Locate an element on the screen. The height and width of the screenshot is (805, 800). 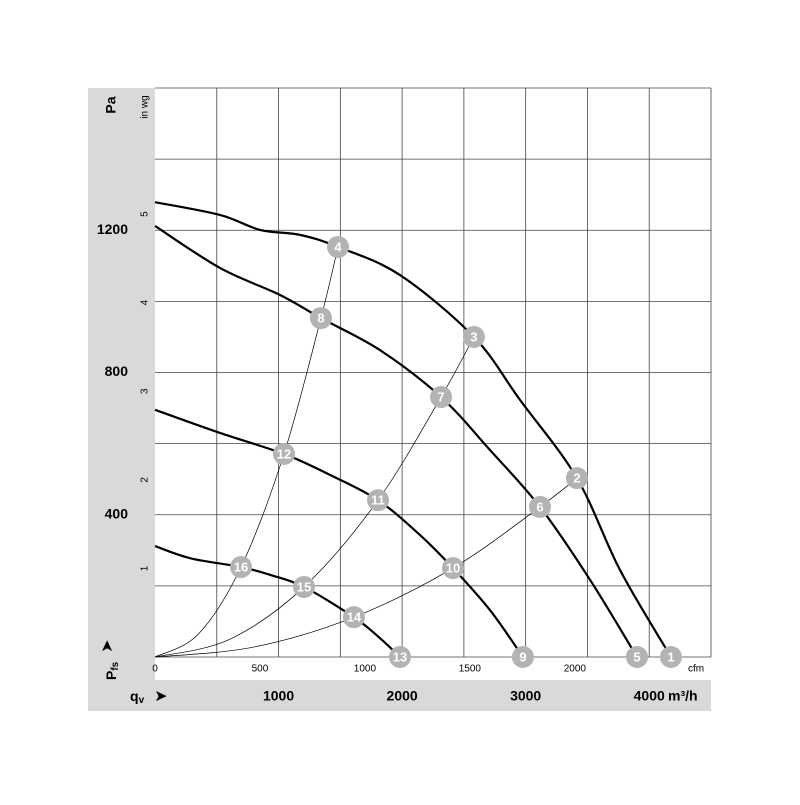
curve is located at coordinates (277, 601).